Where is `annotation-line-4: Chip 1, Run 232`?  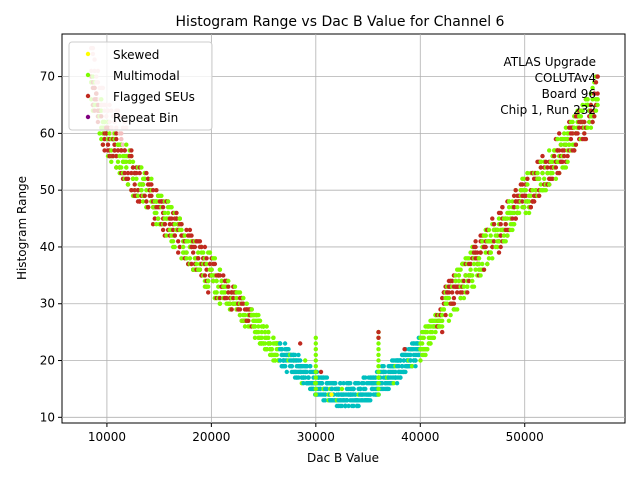
annotation-line-4: Chip 1, Run 232 is located at coordinates (548, 110).